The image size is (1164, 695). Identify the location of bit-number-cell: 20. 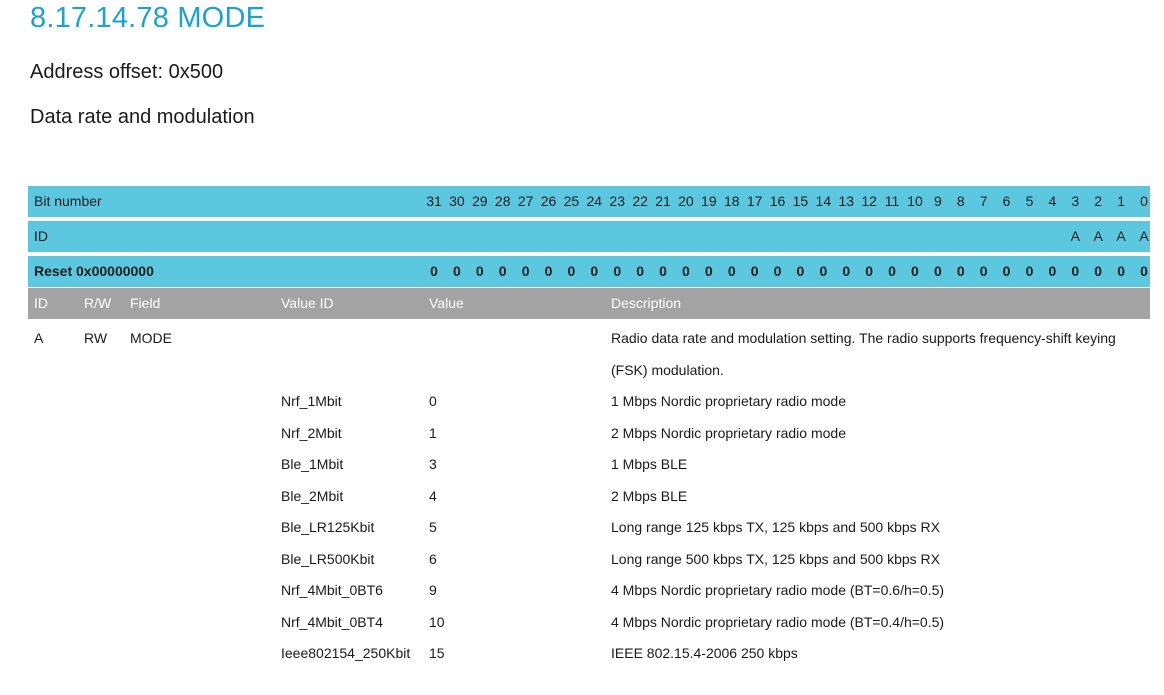
(686, 201).